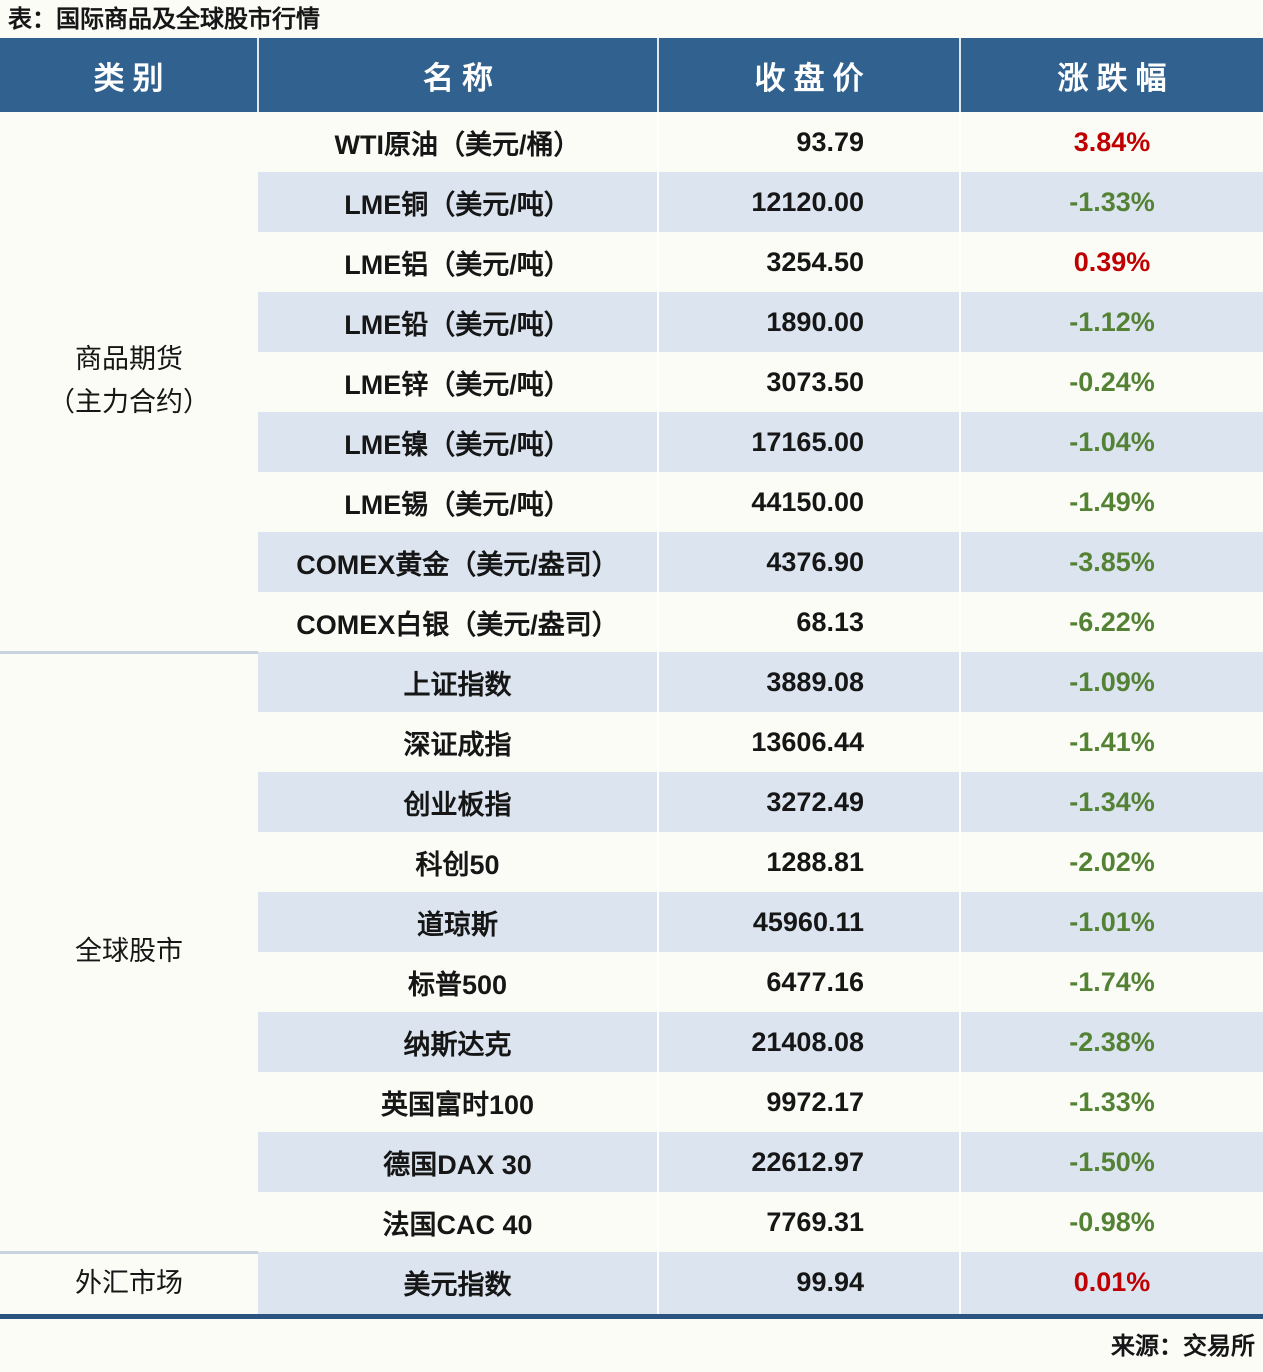  What do you see at coordinates (129, 75) in the screenshot?
I see `column-header-category: 类别` at bounding box center [129, 75].